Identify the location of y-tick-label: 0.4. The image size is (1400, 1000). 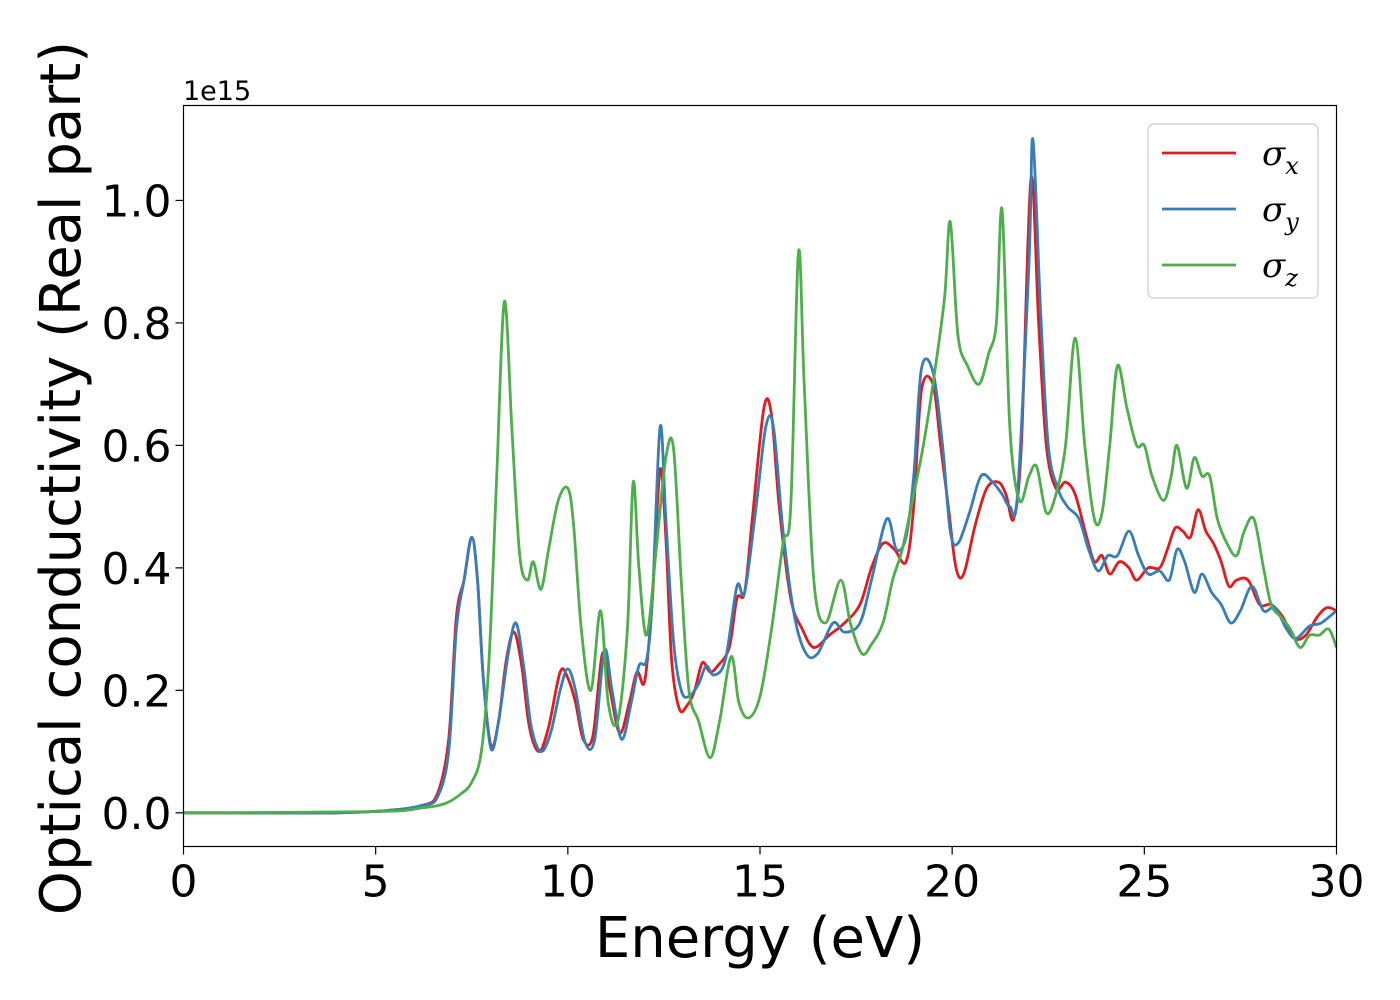
(137, 569).